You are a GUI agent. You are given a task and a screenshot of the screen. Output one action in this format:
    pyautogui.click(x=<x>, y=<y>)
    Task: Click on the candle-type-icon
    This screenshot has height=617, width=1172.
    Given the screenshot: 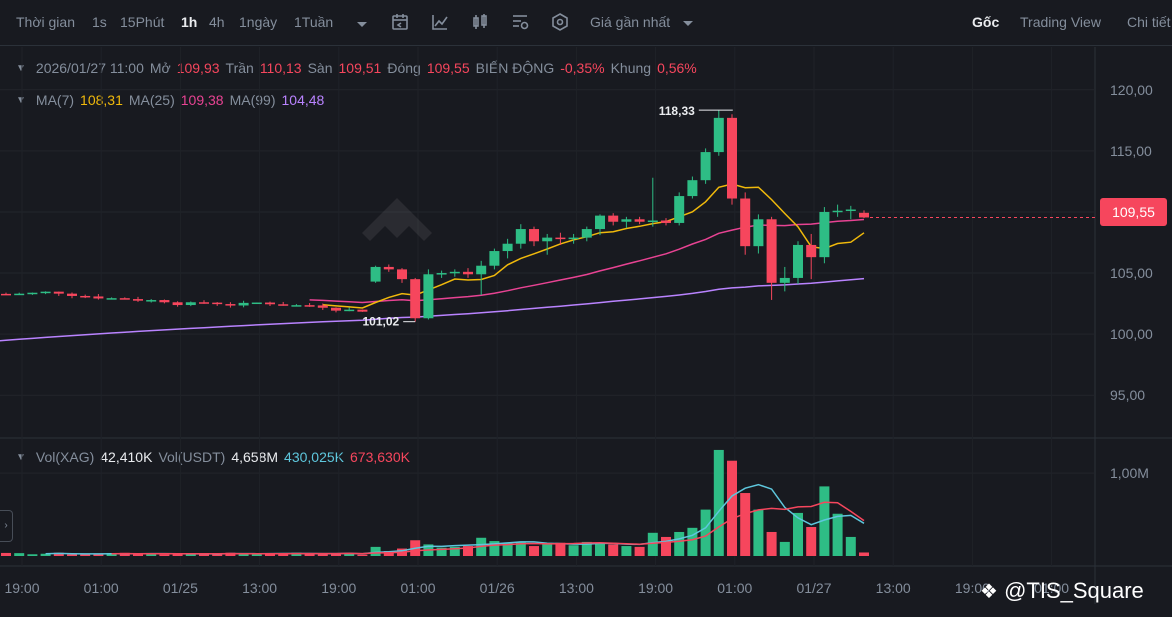 What is the action you would take?
    pyautogui.click(x=480, y=22)
    